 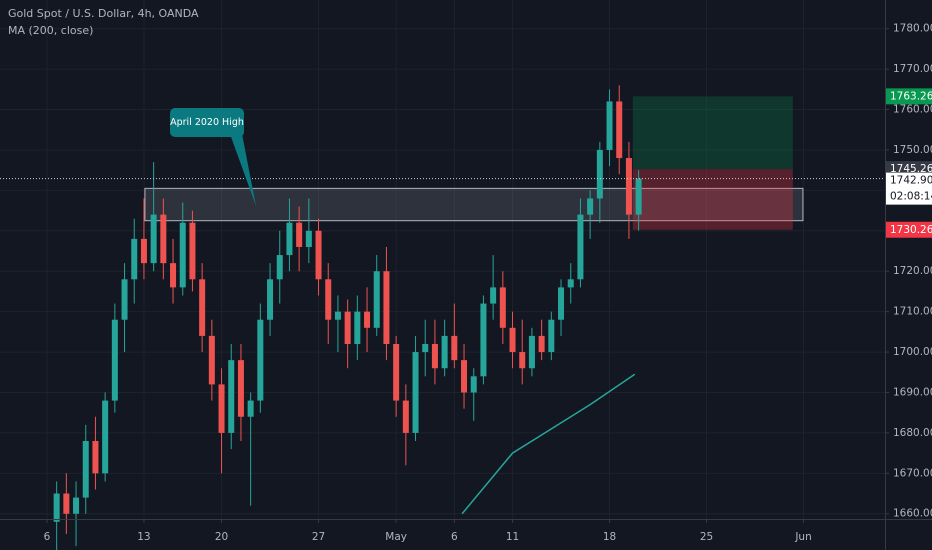 I want to click on annotation-text: April 2020 High, so click(x=207, y=122).